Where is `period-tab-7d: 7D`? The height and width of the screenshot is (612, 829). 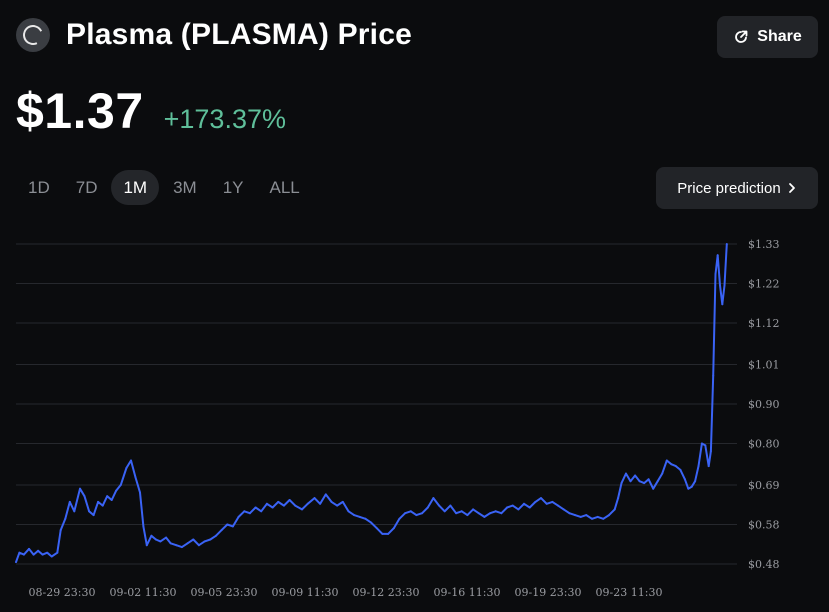
period-tab-7d: 7D is located at coordinates (86, 187).